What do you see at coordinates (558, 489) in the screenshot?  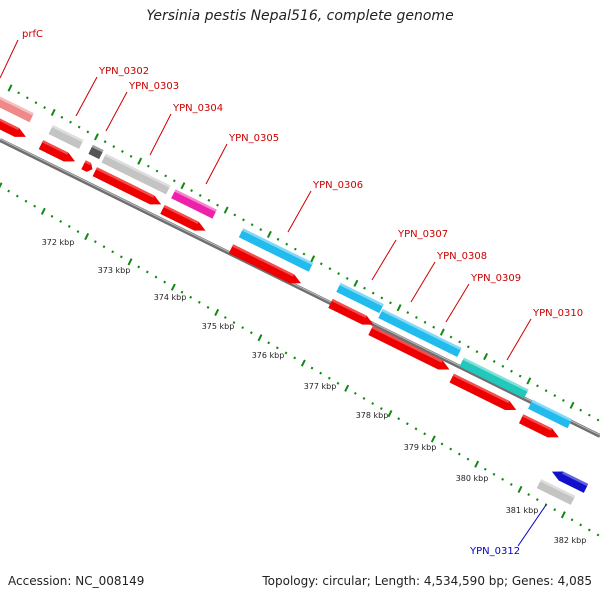 I see `YPN_0312-box-shine` at bounding box center [558, 489].